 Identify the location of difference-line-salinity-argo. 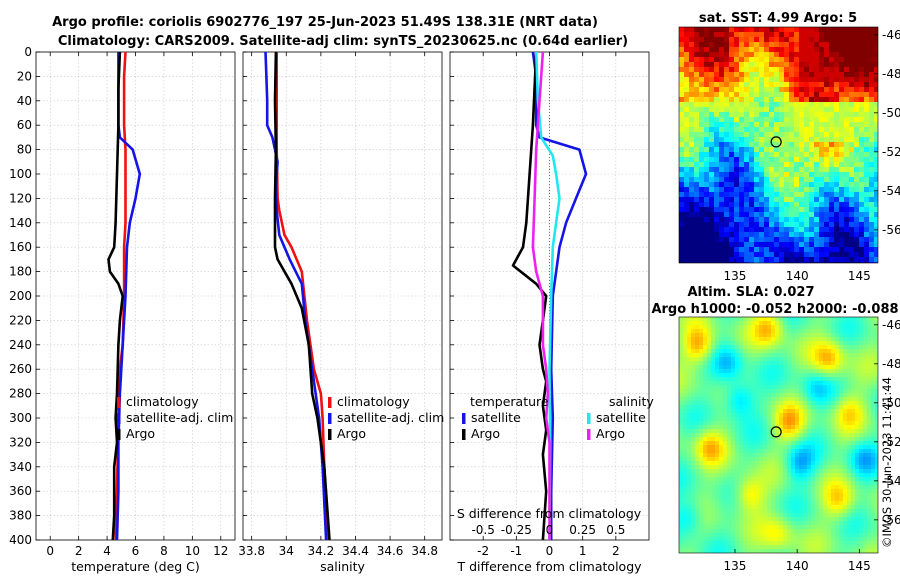
(541, 296).